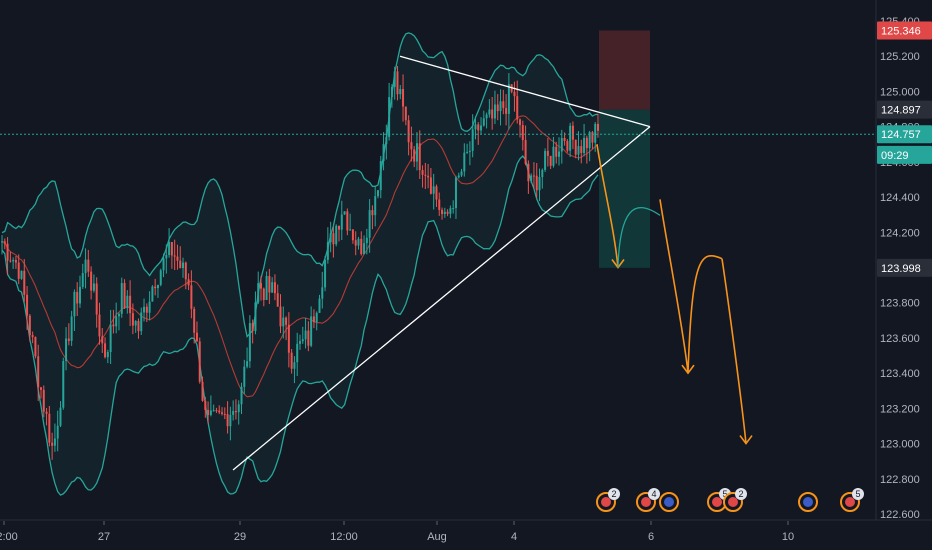  I want to click on price-tick-label: 123.200, so click(900, 409).